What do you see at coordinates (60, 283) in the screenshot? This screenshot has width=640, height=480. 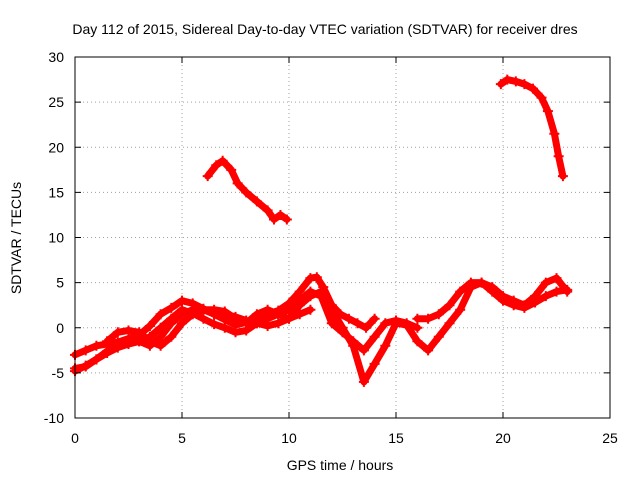 I see `y-tick-label: 5` at bounding box center [60, 283].